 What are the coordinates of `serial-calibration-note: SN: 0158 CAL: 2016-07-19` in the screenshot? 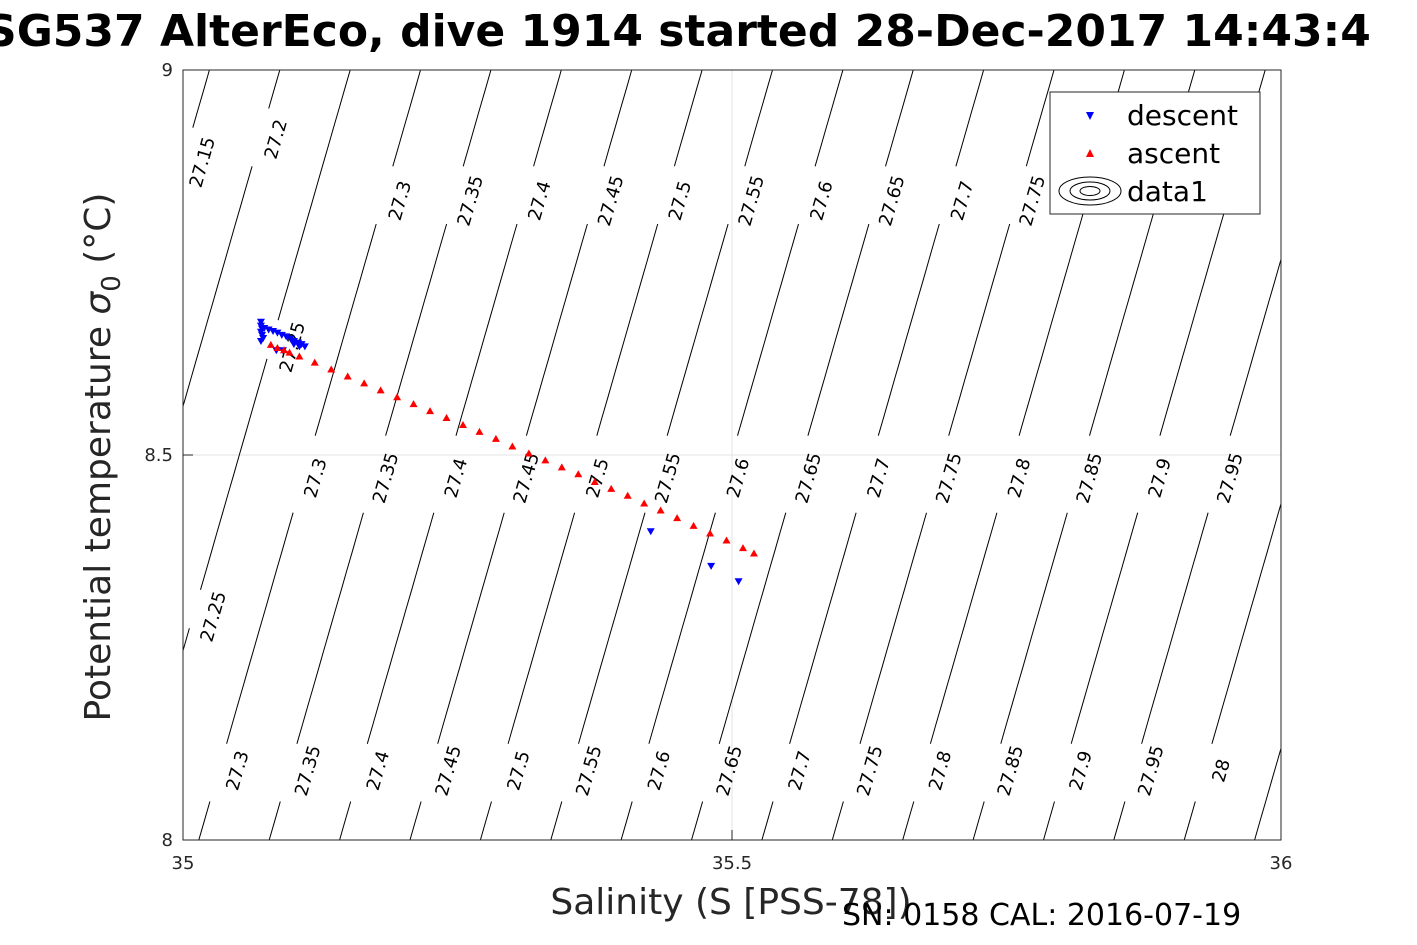 It's located at (1042, 915).